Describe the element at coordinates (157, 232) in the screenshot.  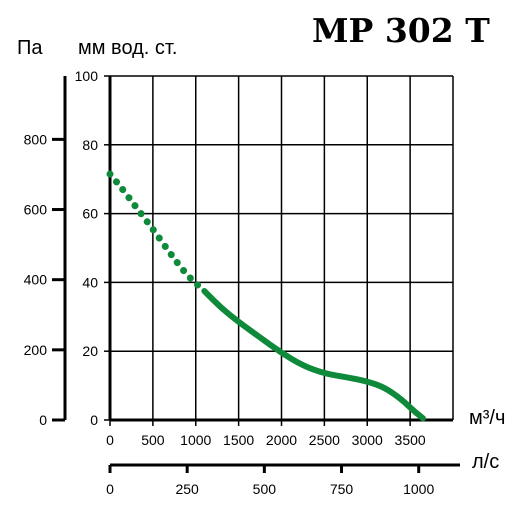
I see `curve-dotted-segment` at that location.